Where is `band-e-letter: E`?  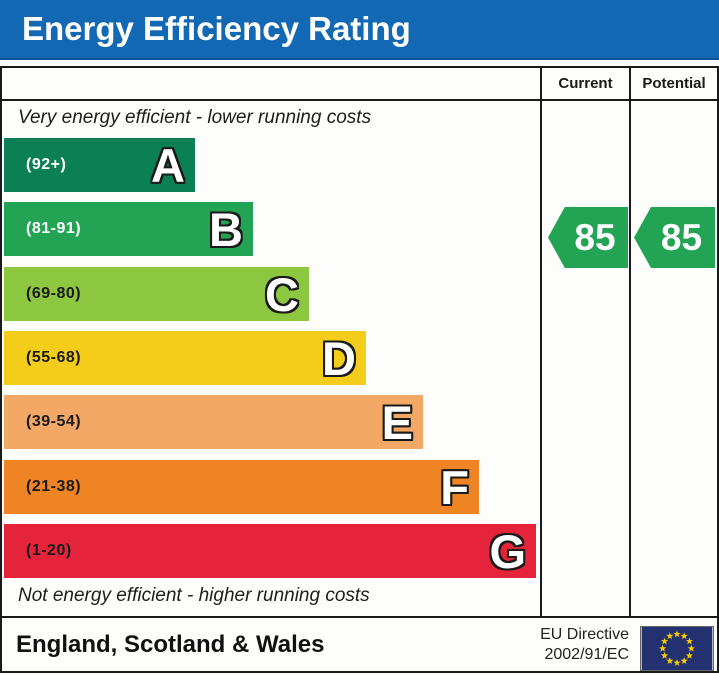
band-e-letter: E is located at coordinates (397, 422).